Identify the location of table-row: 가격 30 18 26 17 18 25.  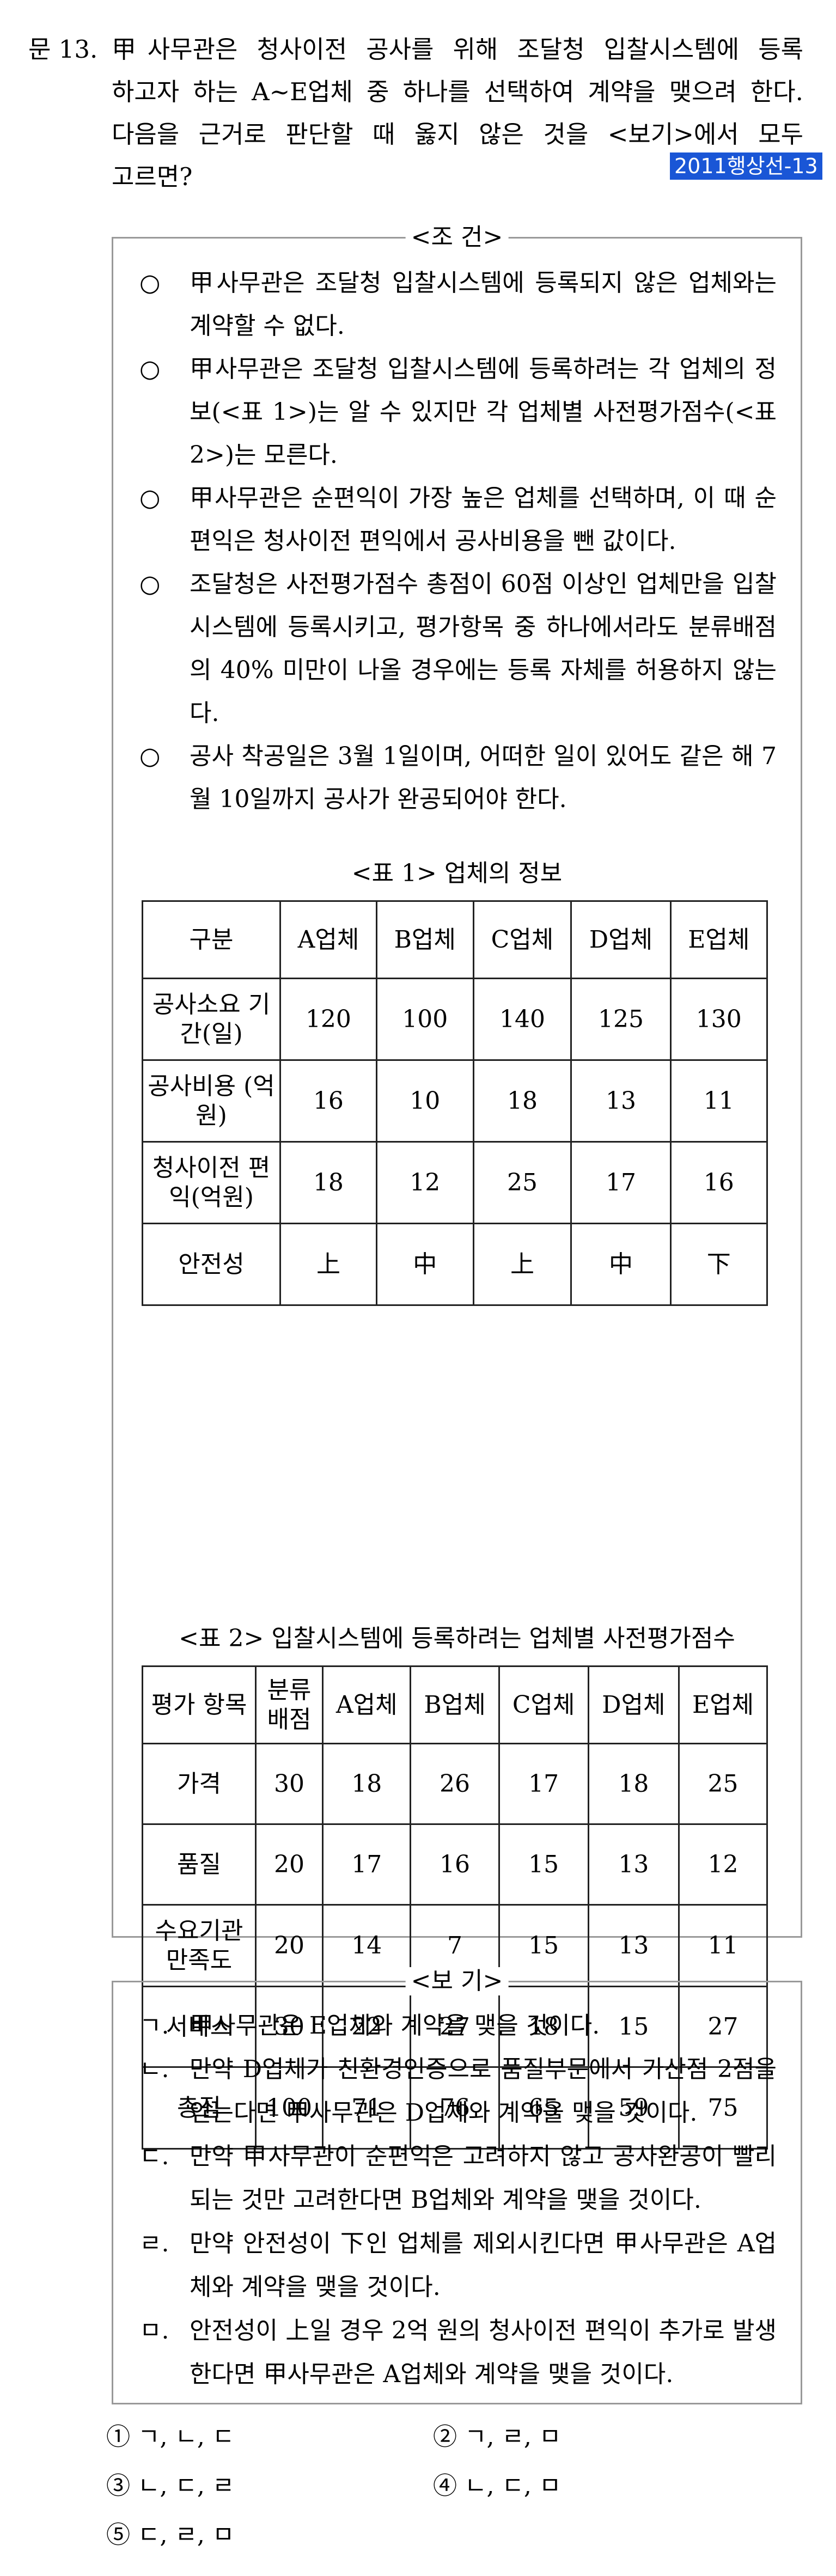
(455, 1784).